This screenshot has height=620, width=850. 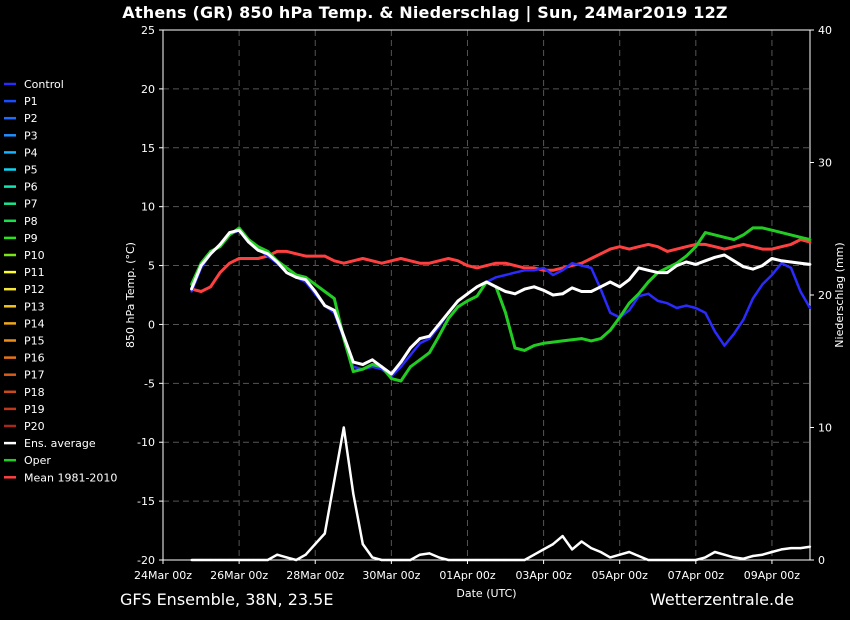 What do you see at coordinates (34, 323) in the screenshot?
I see `legend-label: P14` at bounding box center [34, 323].